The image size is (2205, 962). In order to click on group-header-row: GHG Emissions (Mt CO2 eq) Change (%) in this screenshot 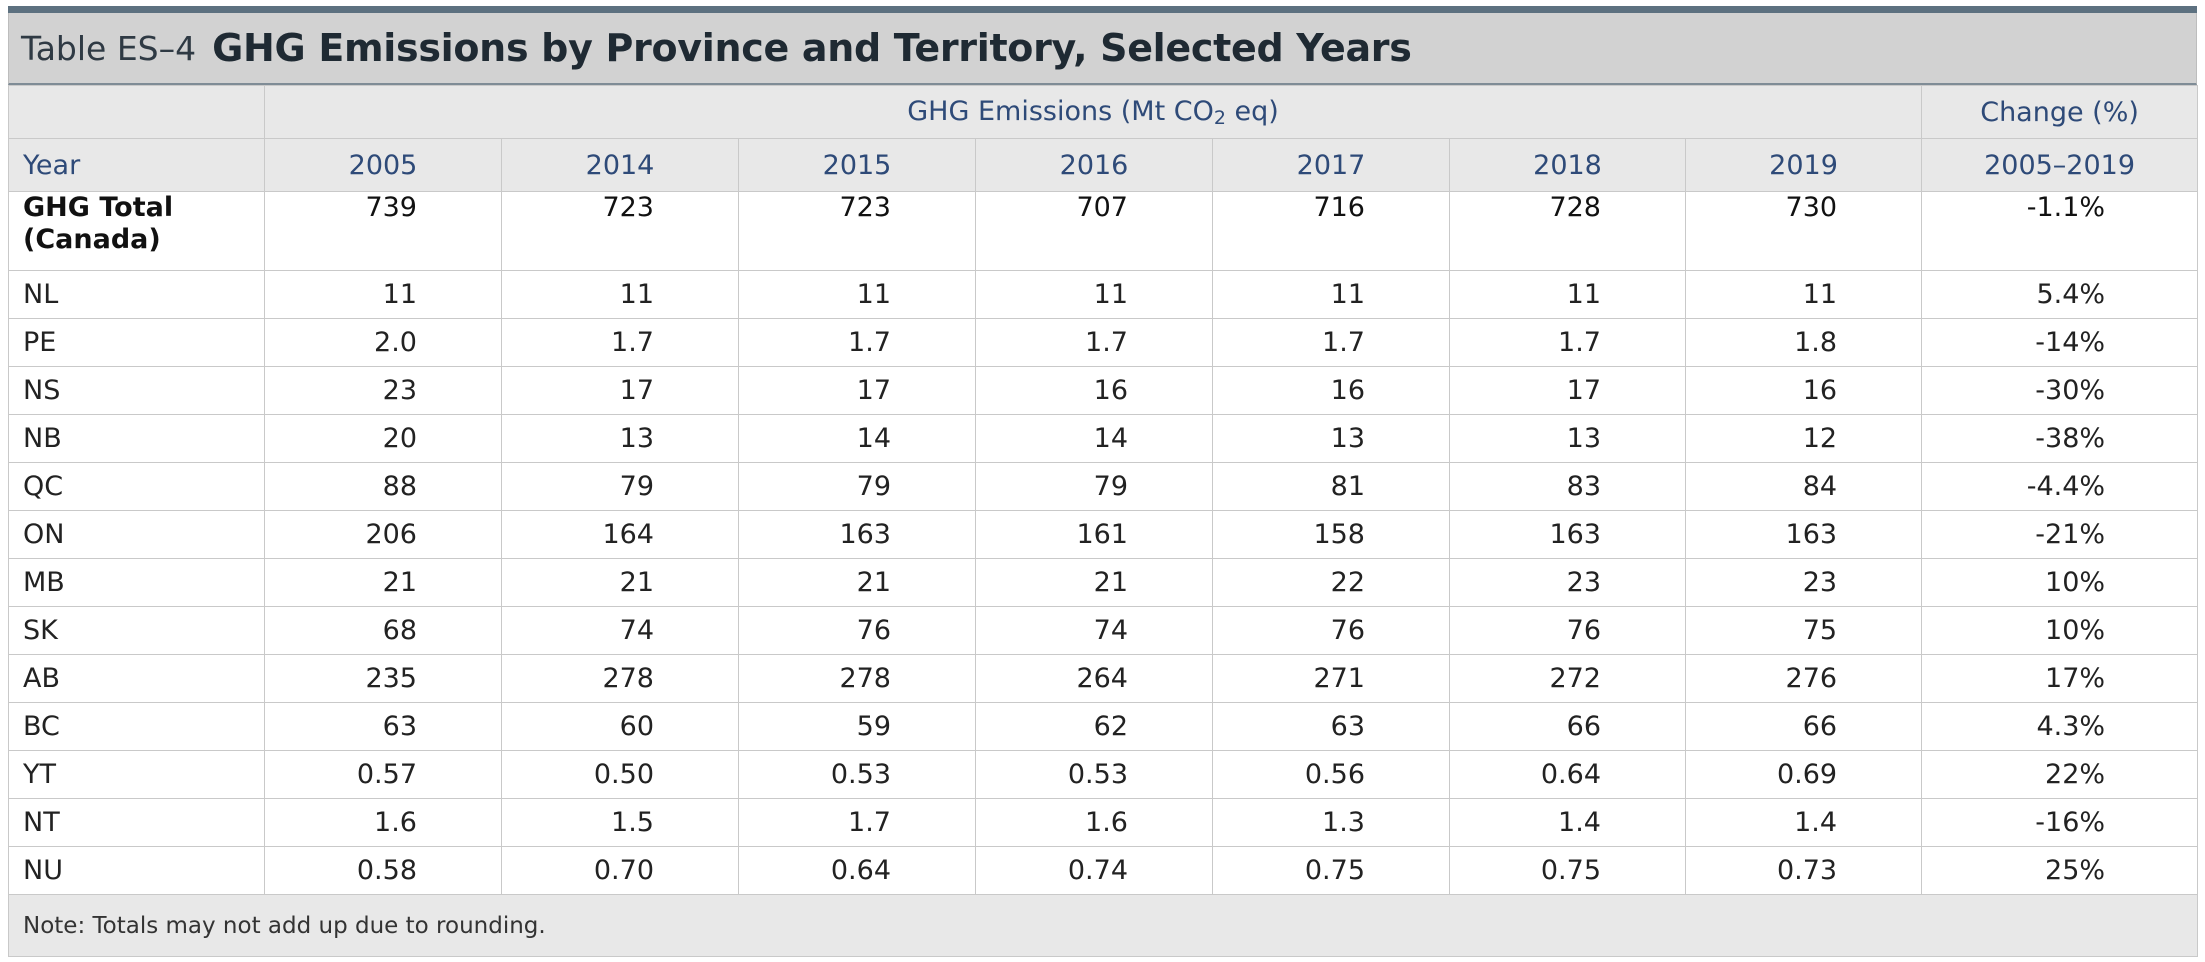, I will do `click(1103, 112)`.